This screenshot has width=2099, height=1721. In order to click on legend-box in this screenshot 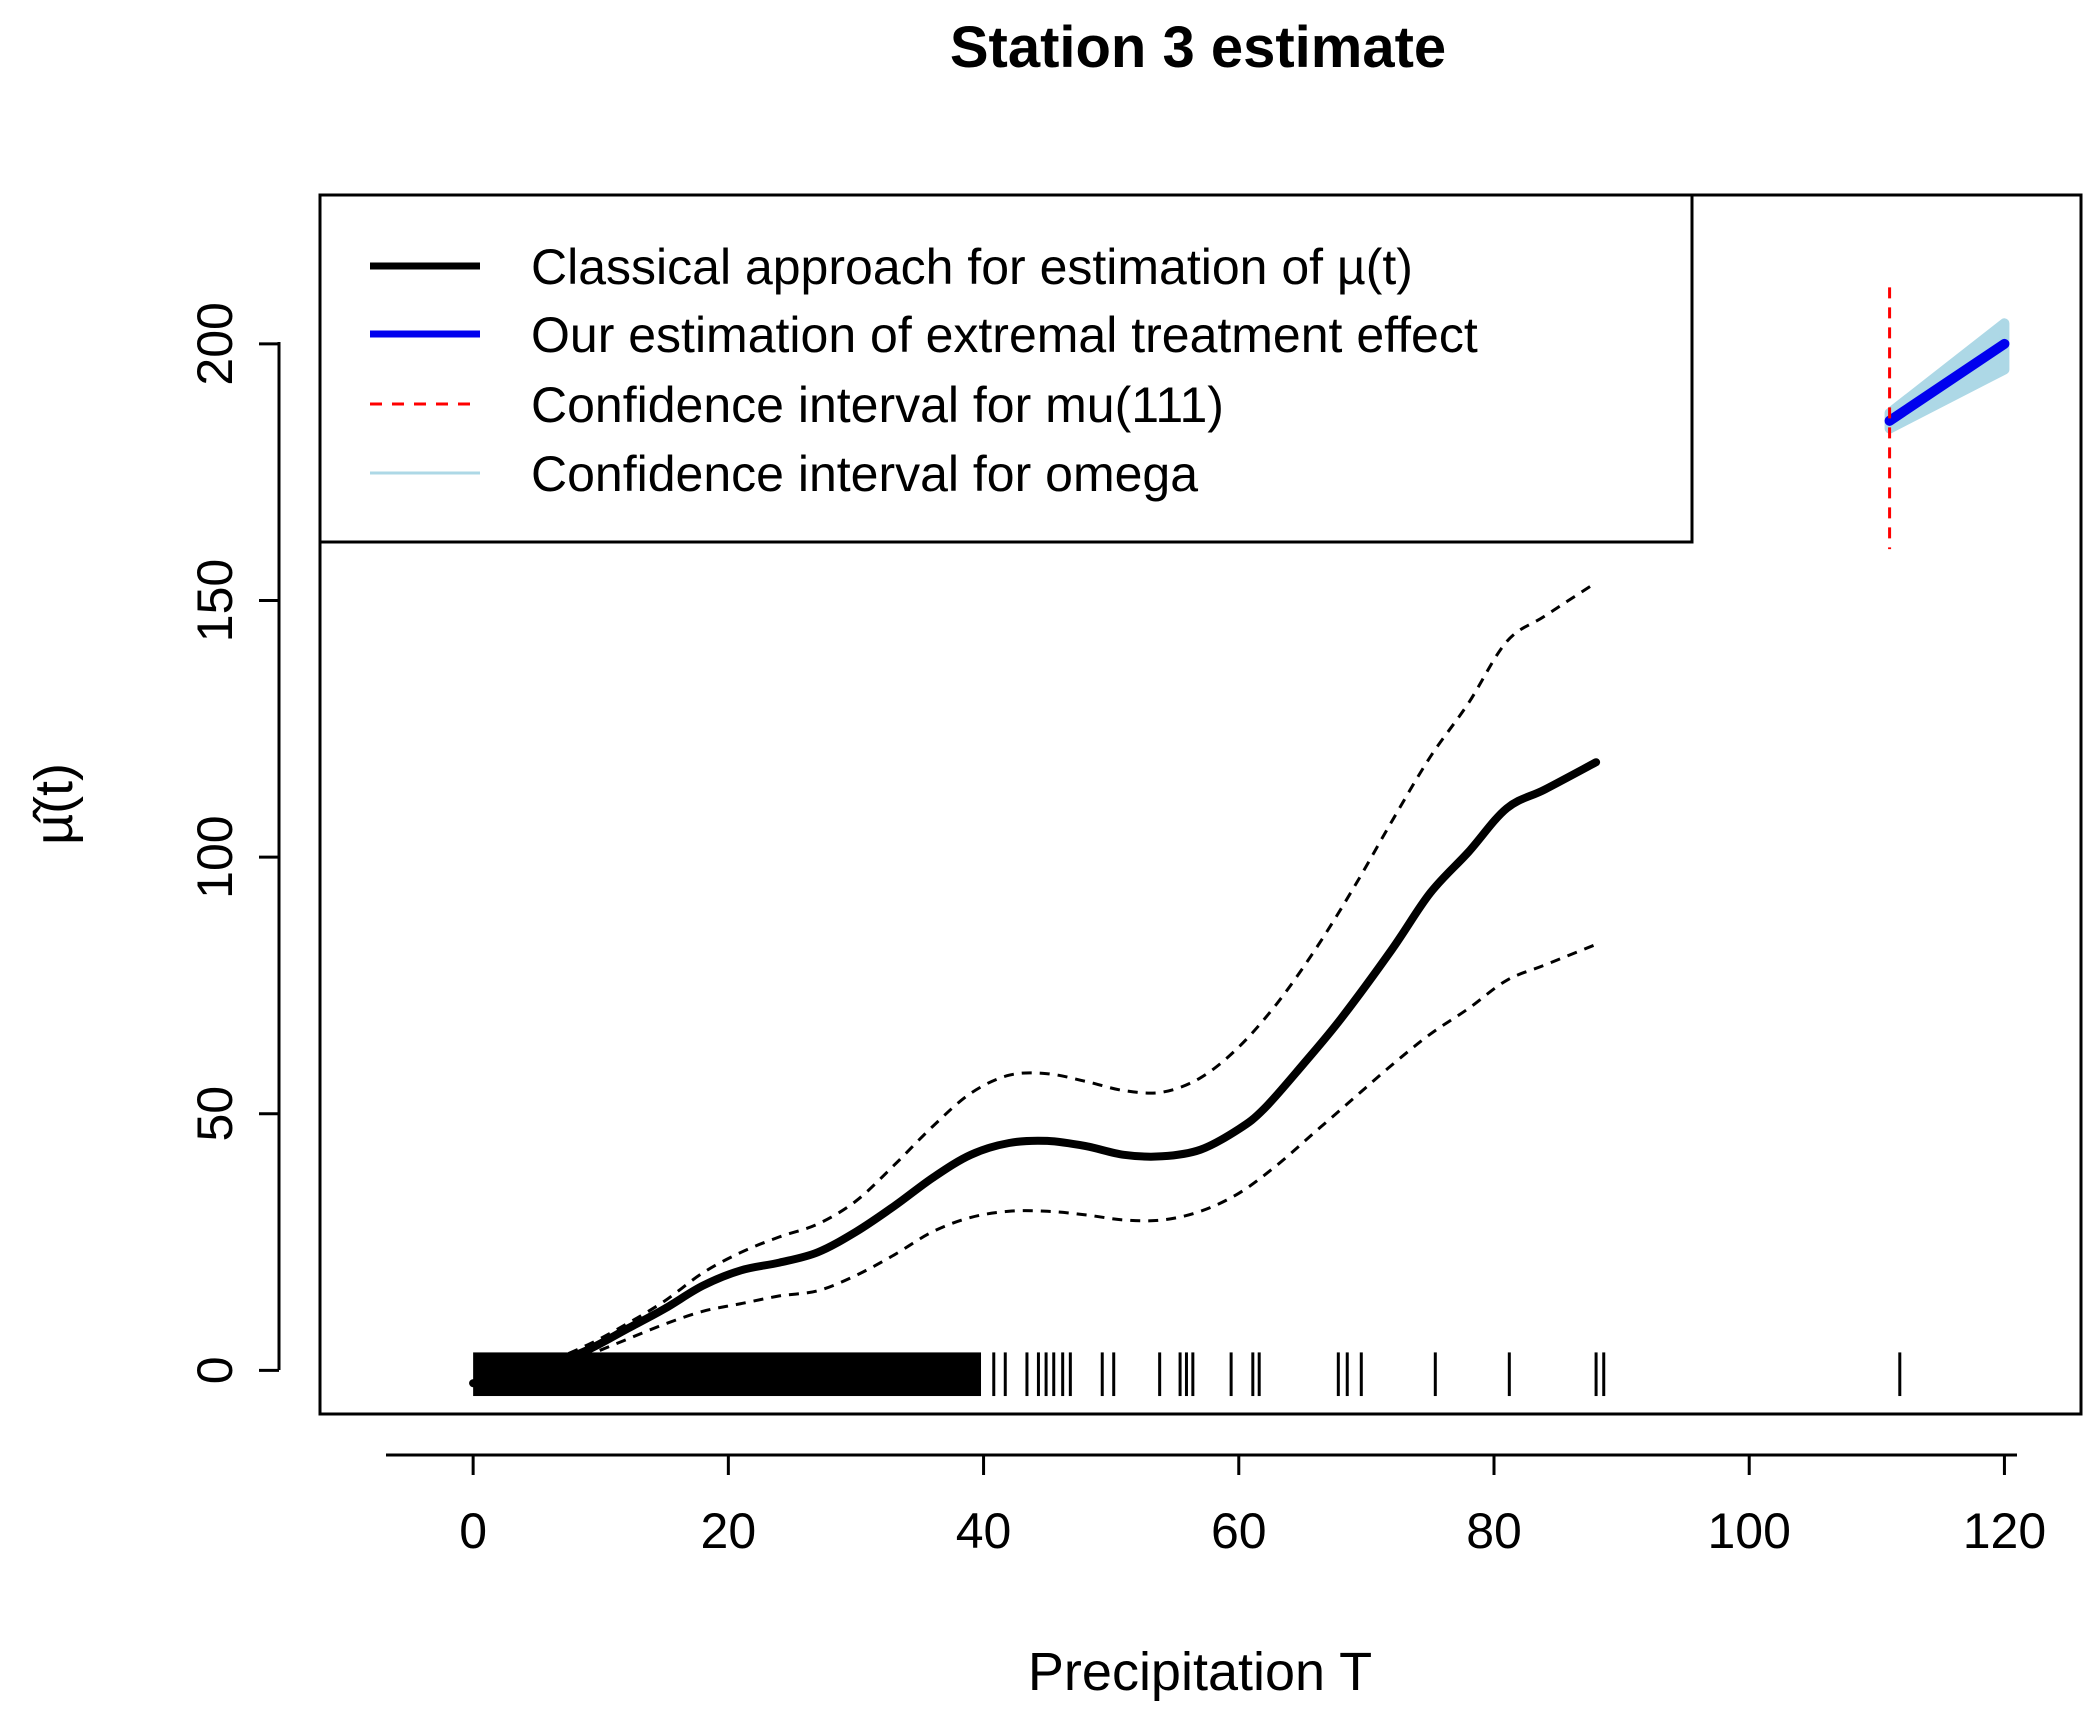, I will do `click(1006, 368)`.